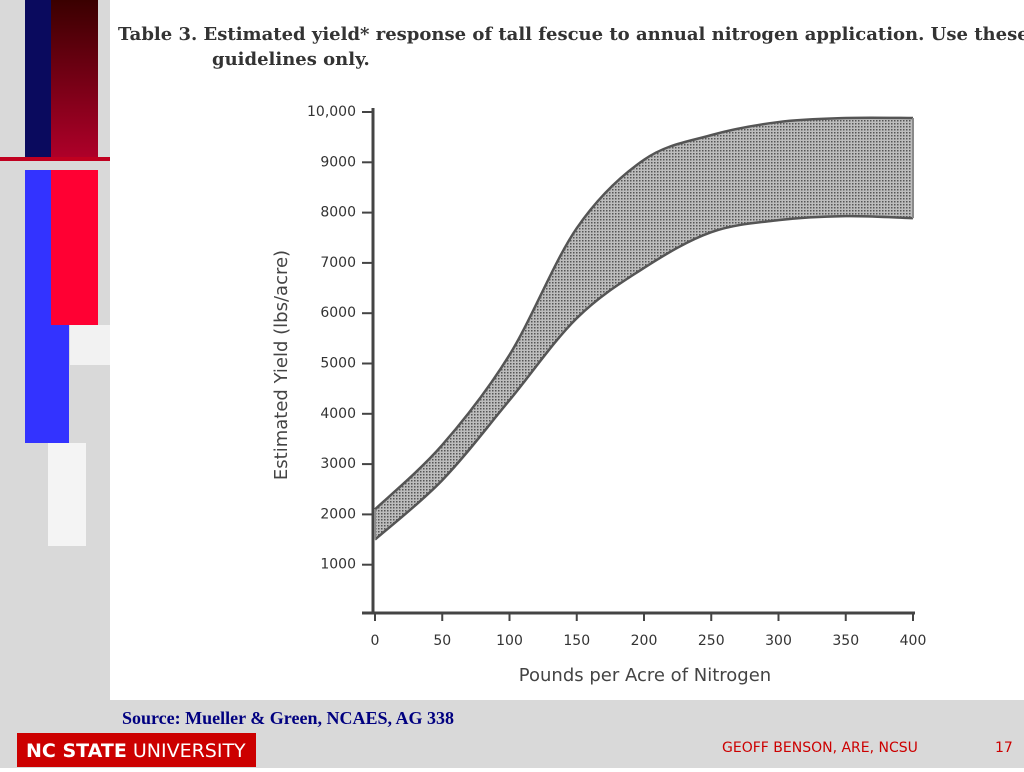 The width and height of the screenshot is (1024, 772). I want to click on title: guidelines only., so click(291, 59).